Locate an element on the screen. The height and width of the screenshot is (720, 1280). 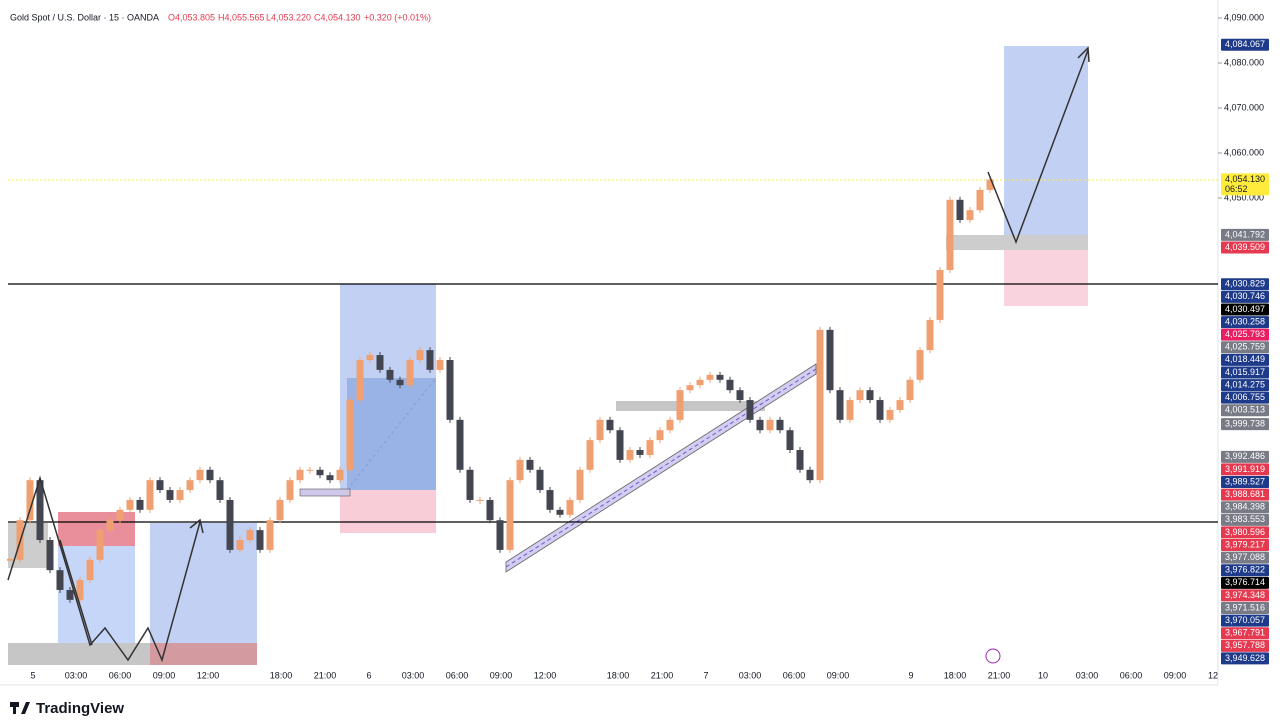
x-tick-label: 10 is located at coordinates (1043, 675).